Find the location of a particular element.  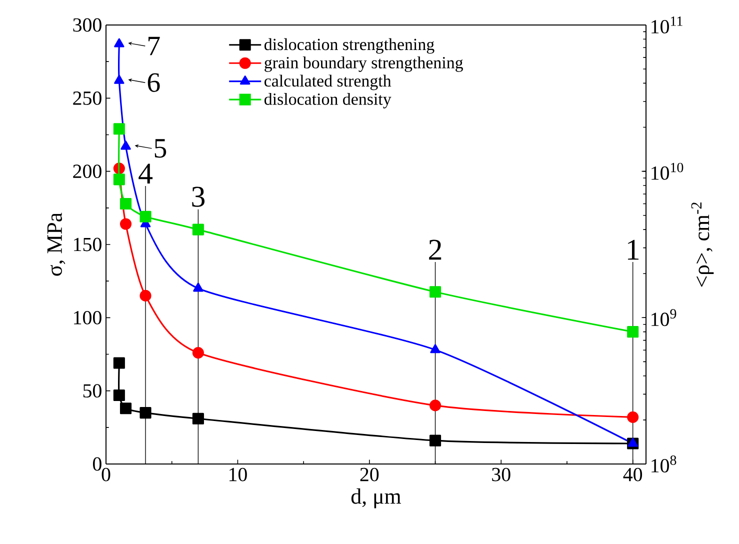

x-tick-label: 0 is located at coordinates (106, 475).